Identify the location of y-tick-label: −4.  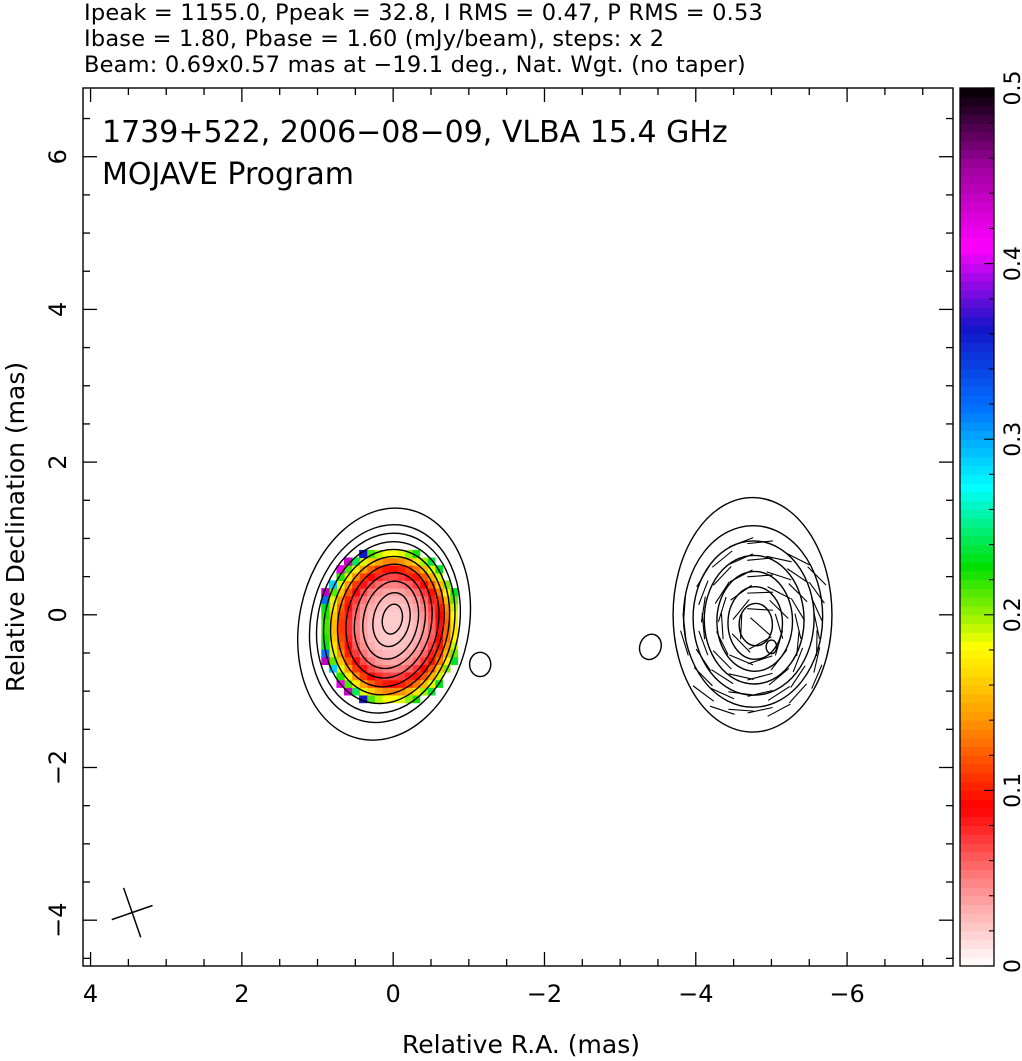
(58, 919).